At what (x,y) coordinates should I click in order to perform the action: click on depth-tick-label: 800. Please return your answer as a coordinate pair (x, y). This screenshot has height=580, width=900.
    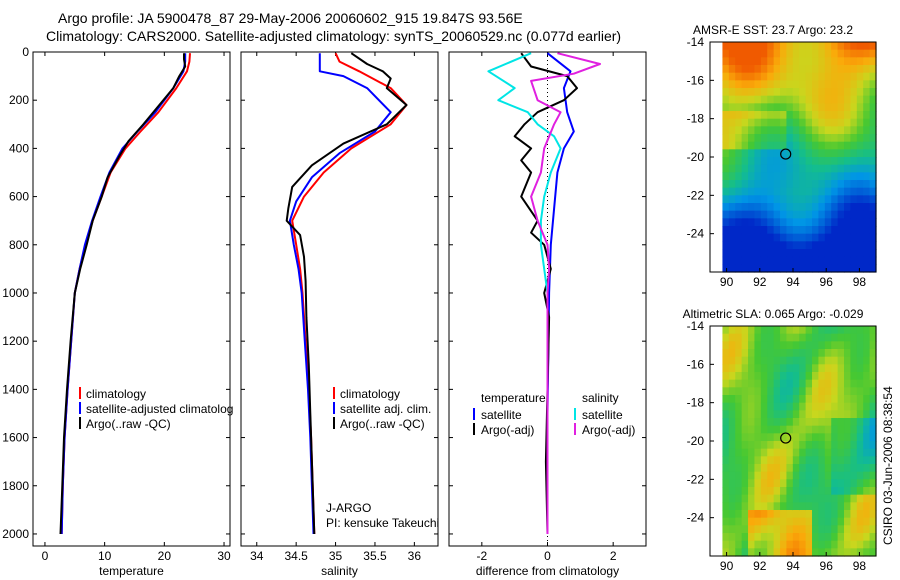
    Looking at the image, I should click on (19, 245).